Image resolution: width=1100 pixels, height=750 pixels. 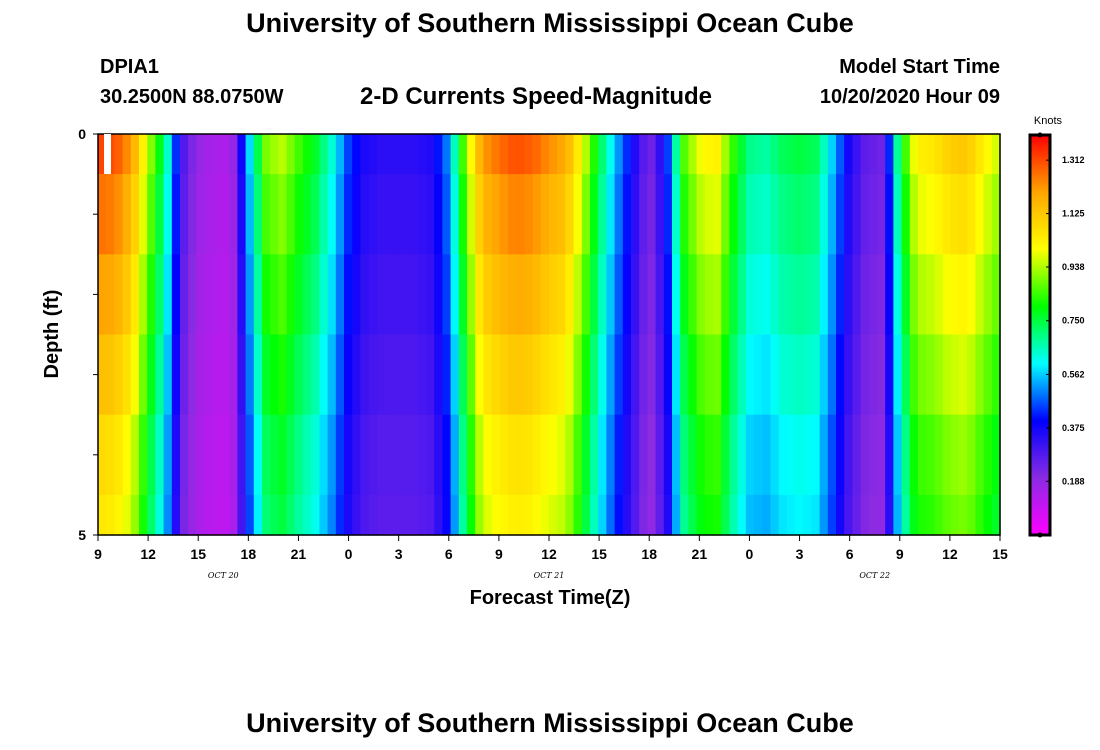 What do you see at coordinates (499, 554) in the screenshot?
I see `x-tick-label: 9` at bounding box center [499, 554].